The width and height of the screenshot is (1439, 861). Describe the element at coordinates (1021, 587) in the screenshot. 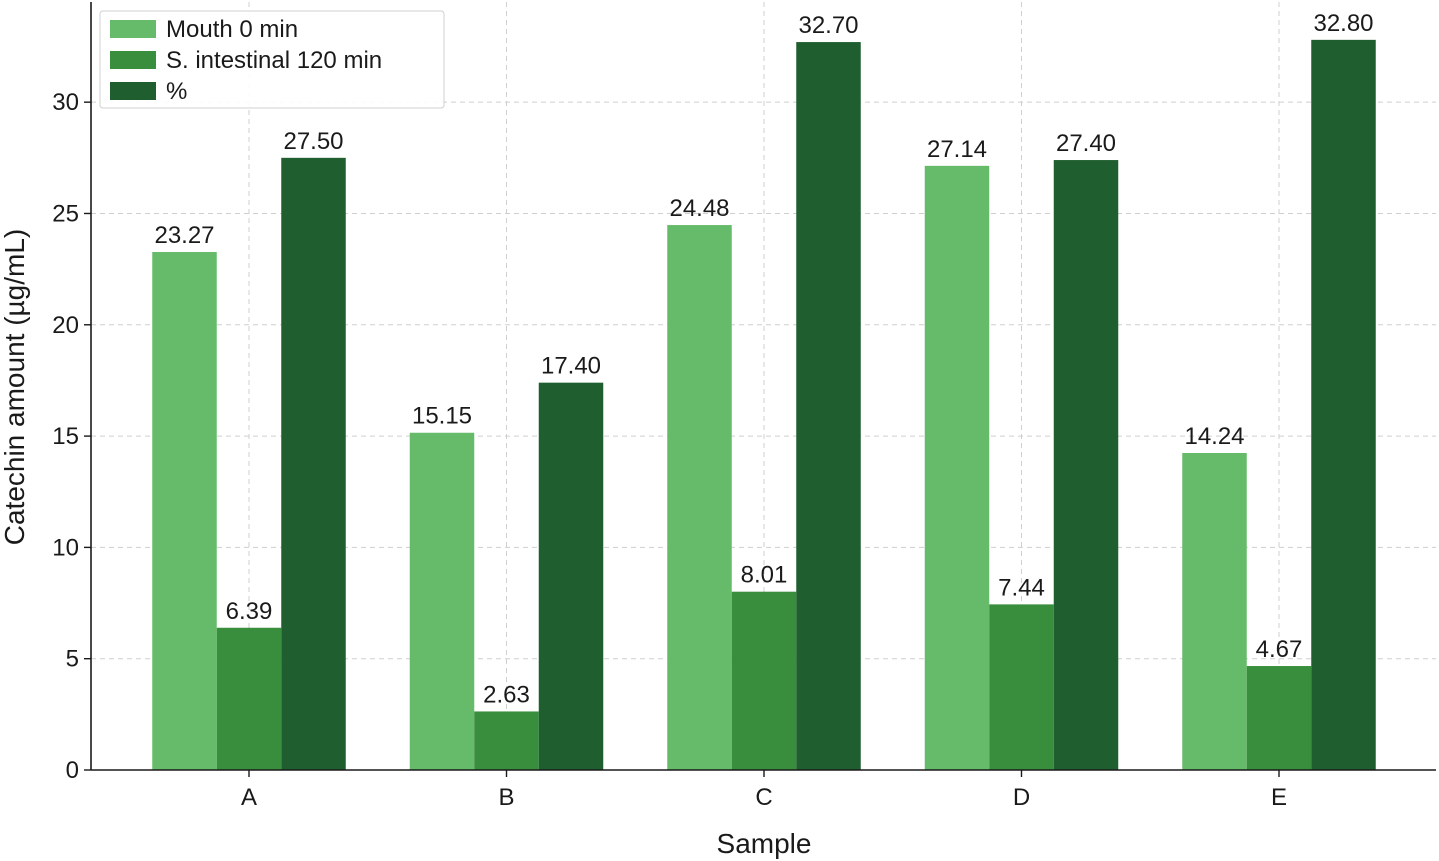

I see `data-label: 7.44` at that location.